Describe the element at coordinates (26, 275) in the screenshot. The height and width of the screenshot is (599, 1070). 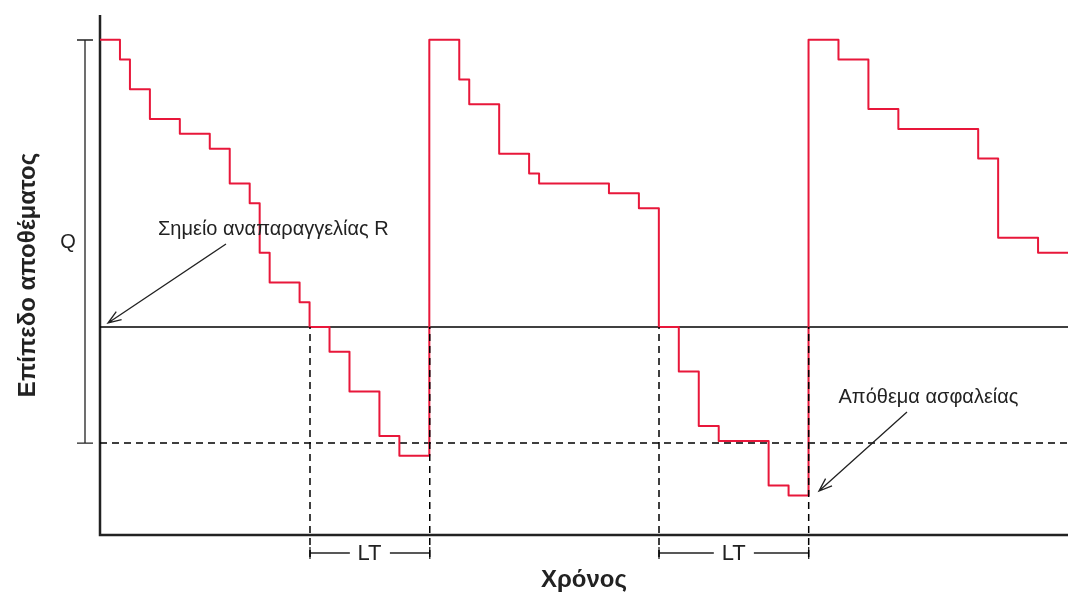
I see `y-axis-title: Επίπεδο αποθέματος` at that location.